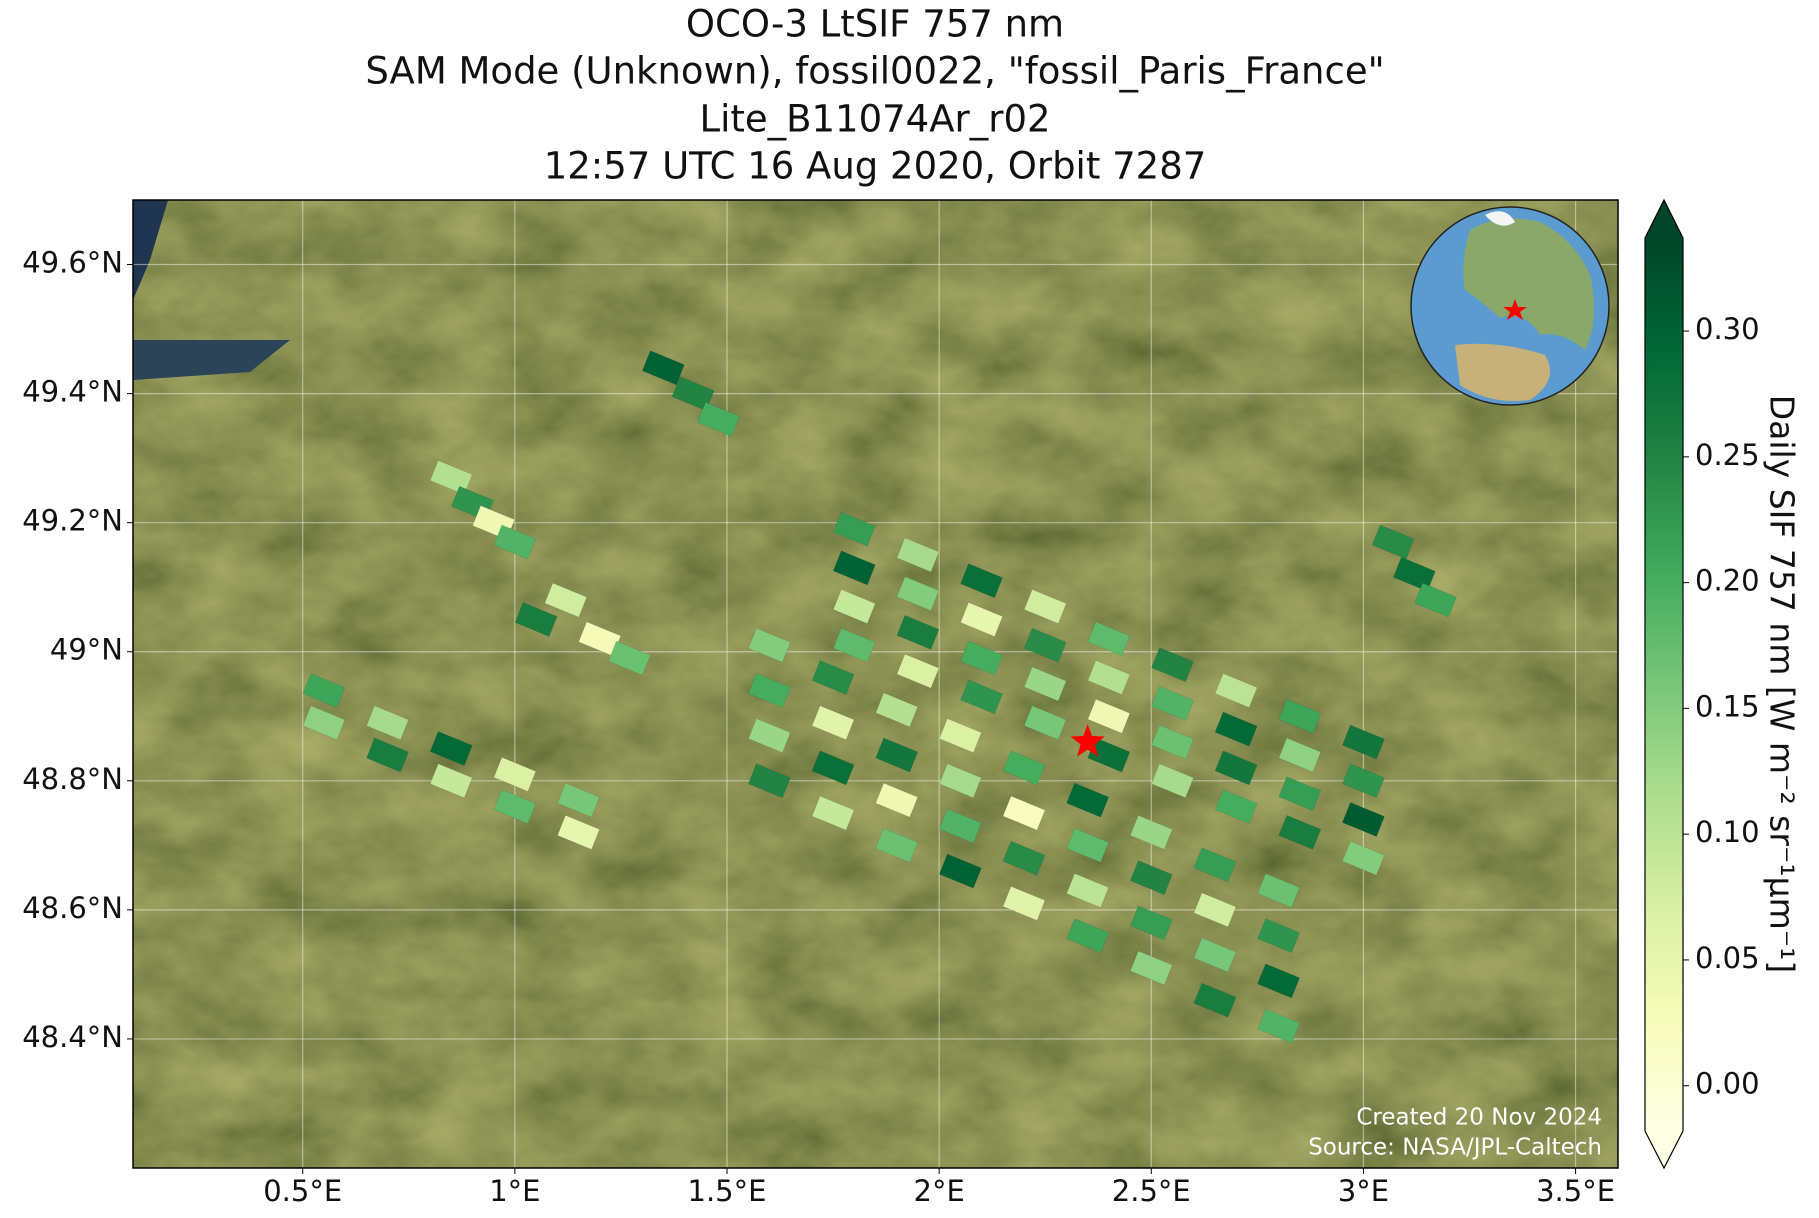 Image resolution: width=1819 pixels, height=1218 pixels. What do you see at coordinates (72, 392) in the screenshot?
I see `y-tick-label: 49.4°N` at bounding box center [72, 392].